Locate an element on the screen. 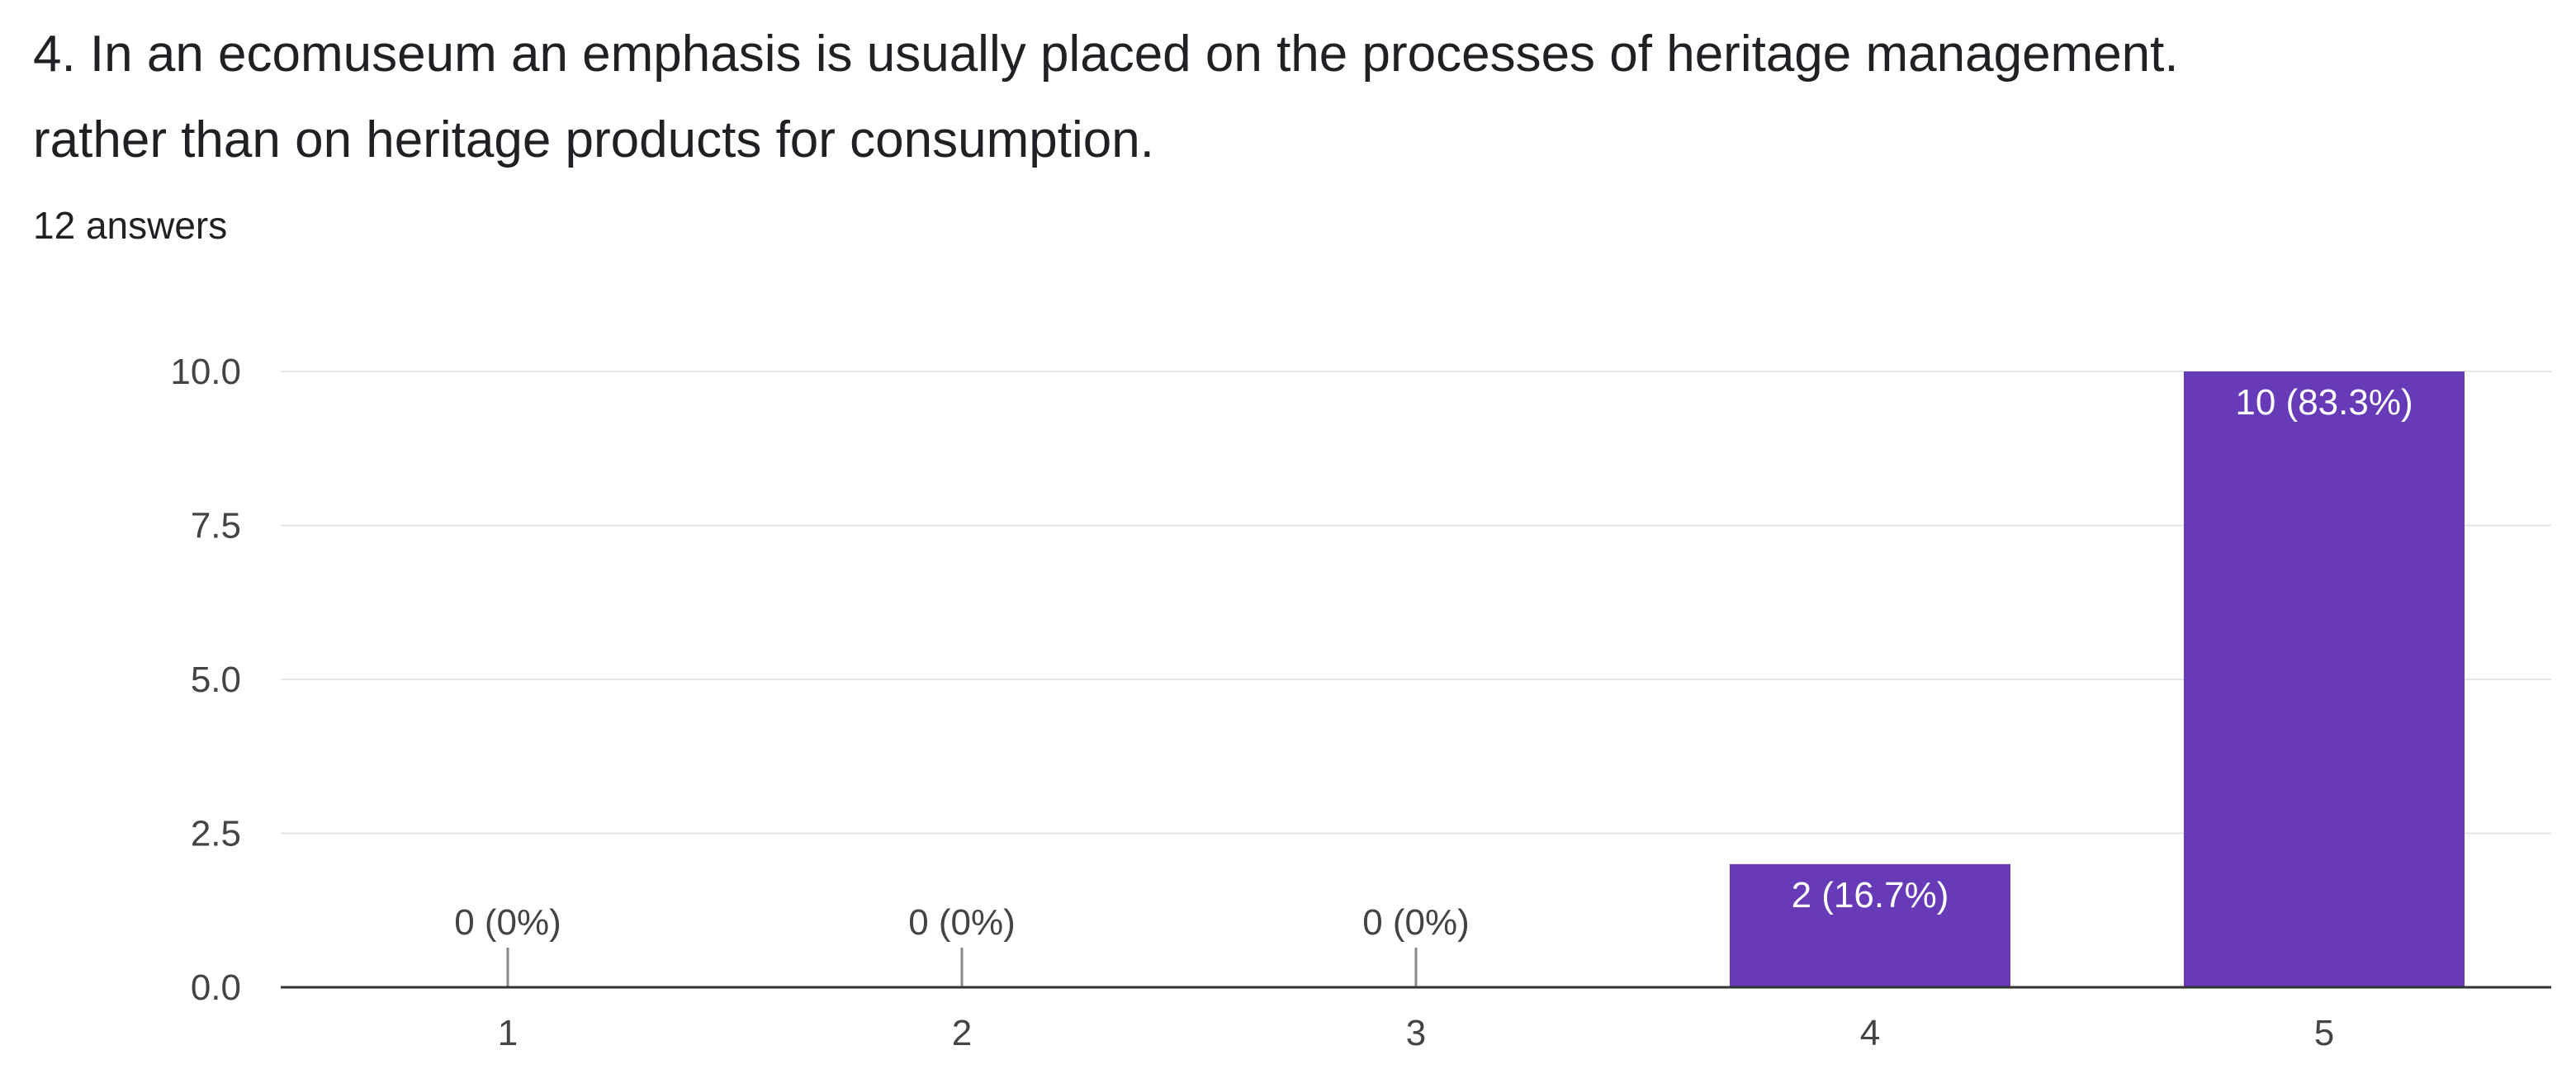  x-tick-label: 1 is located at coordinates (508, 1033).